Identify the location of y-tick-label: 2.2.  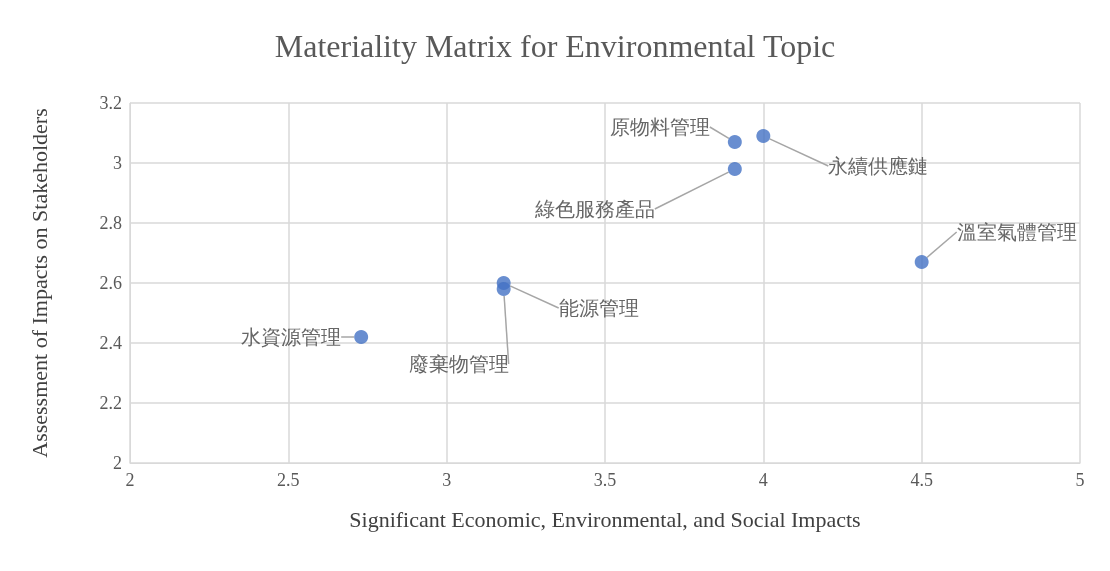
(110, 403).